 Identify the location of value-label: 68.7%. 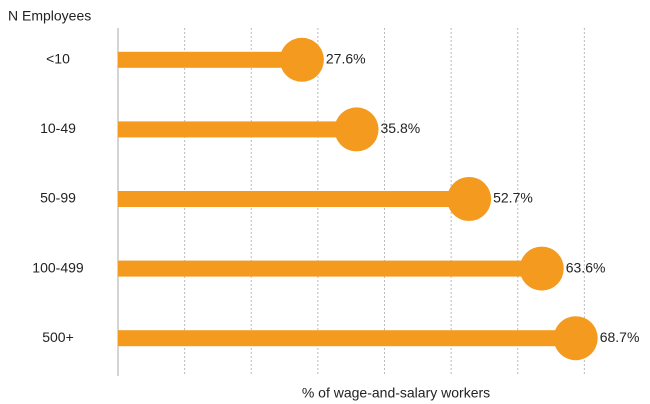
(620, 337).